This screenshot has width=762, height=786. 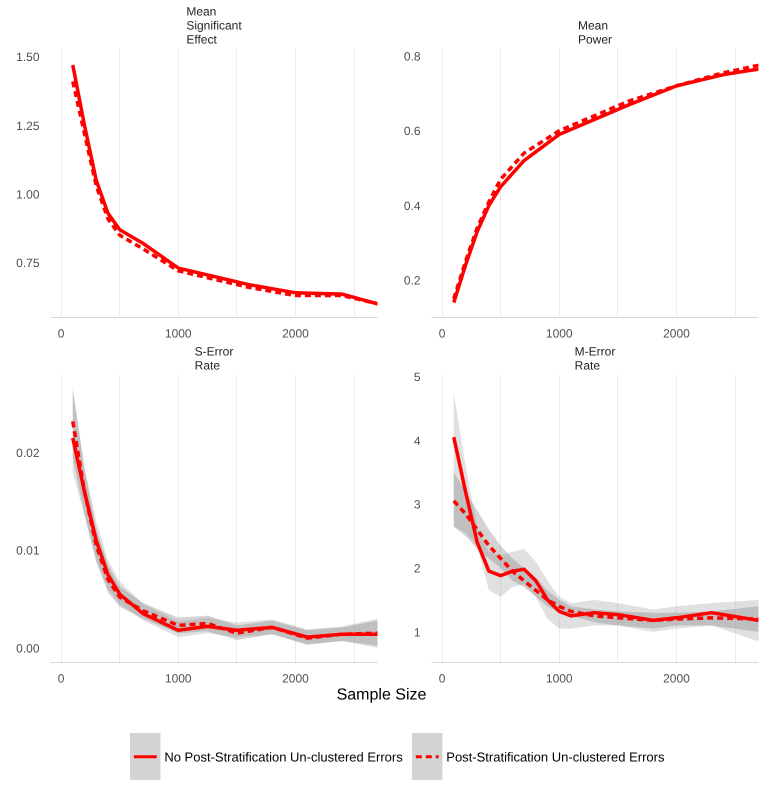 What do you see at coordinates (417, 505) in the screenshot?
I see `y-tick-label: 3` at bounding box center [417, 505].